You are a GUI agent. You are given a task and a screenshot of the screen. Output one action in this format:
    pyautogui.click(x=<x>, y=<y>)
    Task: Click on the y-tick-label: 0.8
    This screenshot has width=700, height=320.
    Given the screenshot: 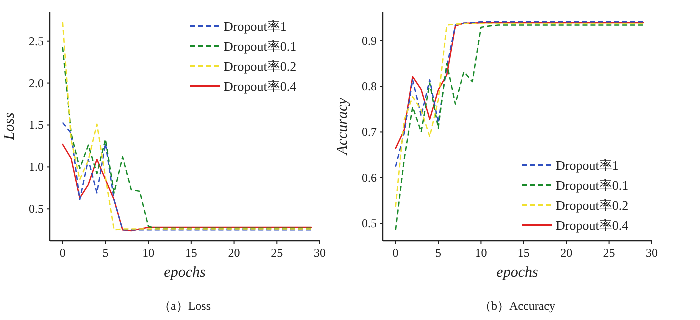 What is the action you would take?
    pyautogui.click(x=369, y=87)
    